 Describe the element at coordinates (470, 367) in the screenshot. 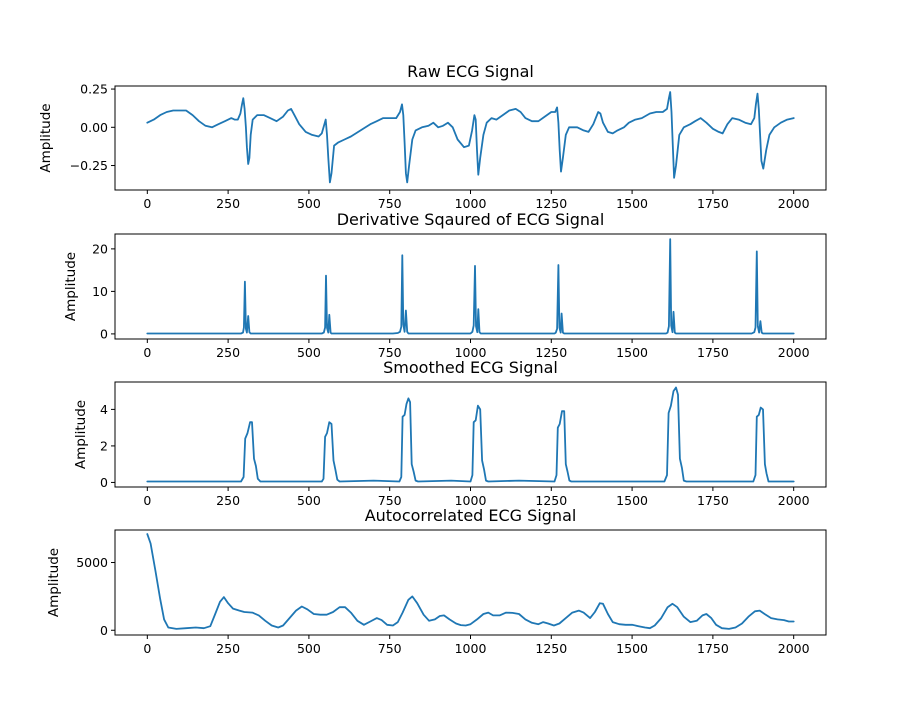

I see `chart-title: Smoothed ECG Signal` at that location.